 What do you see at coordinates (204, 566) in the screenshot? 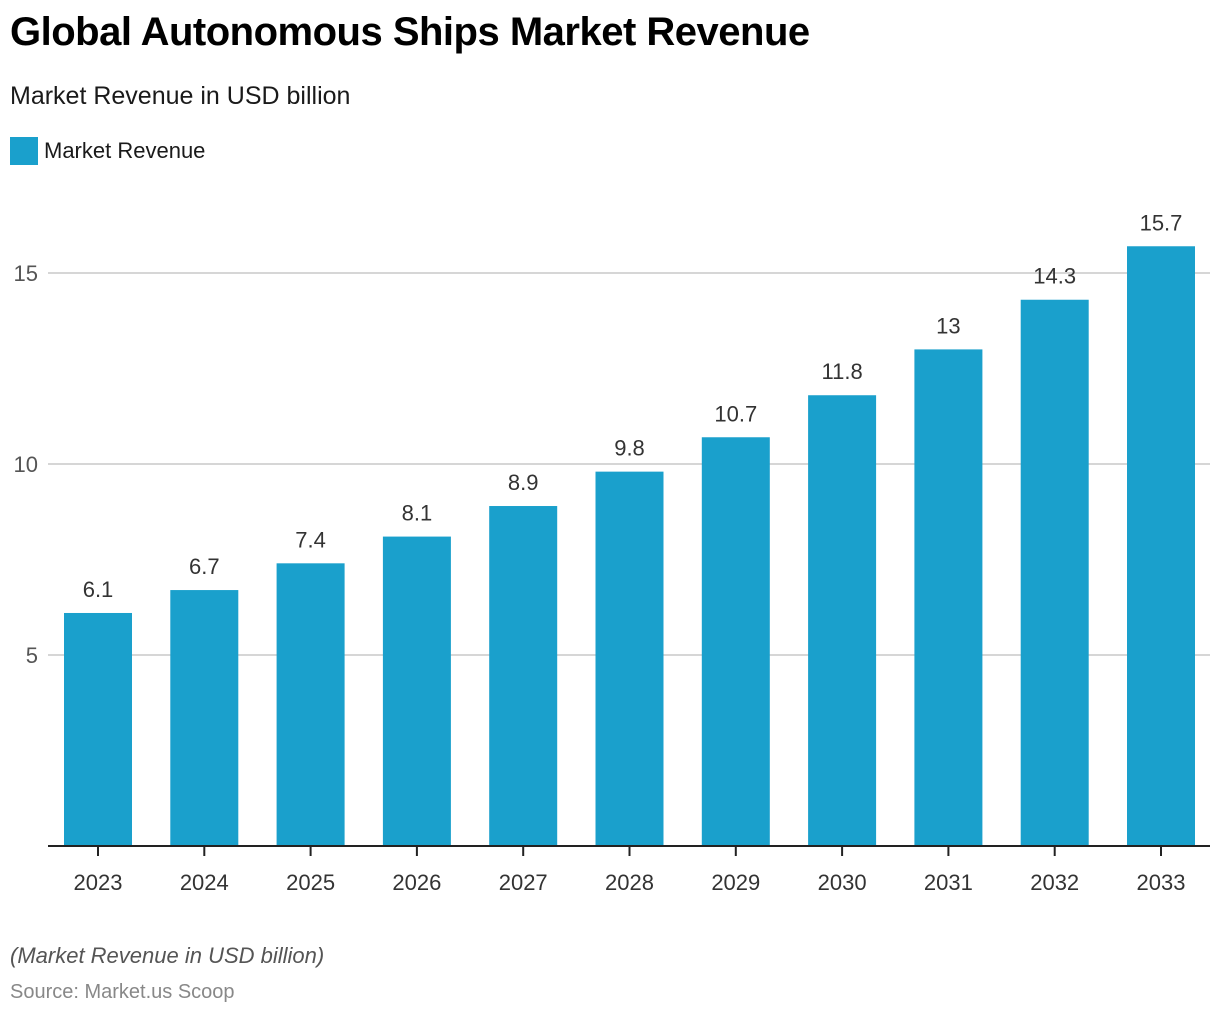
I see `data-label: 6.7` at bounding box center [204, 566].